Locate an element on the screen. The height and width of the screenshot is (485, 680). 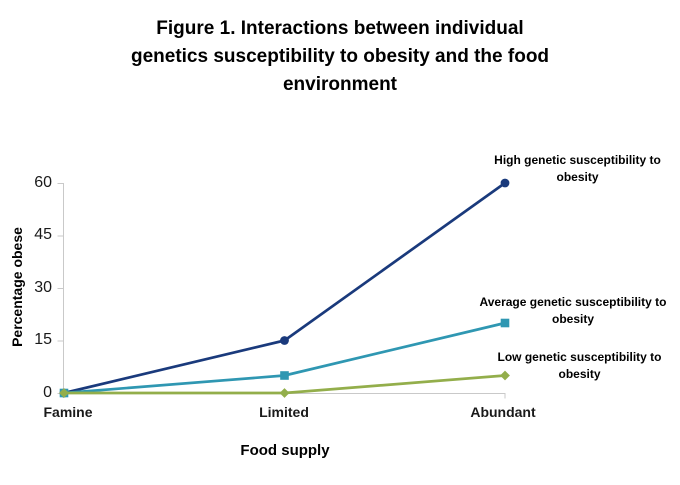
x-tick-label-limited: Limited is located at coordinates (284, 412).